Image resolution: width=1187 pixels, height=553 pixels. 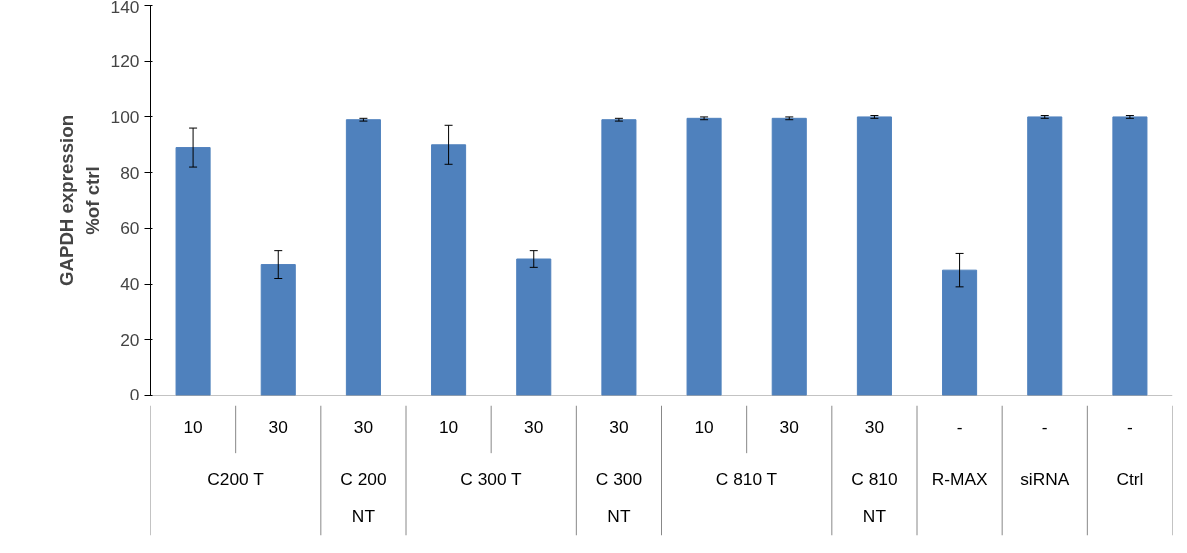 What do you see at coordinates (130, 172) in the screenshot?
I see `y-tick-label: 80` at bounding box center [130, 172].